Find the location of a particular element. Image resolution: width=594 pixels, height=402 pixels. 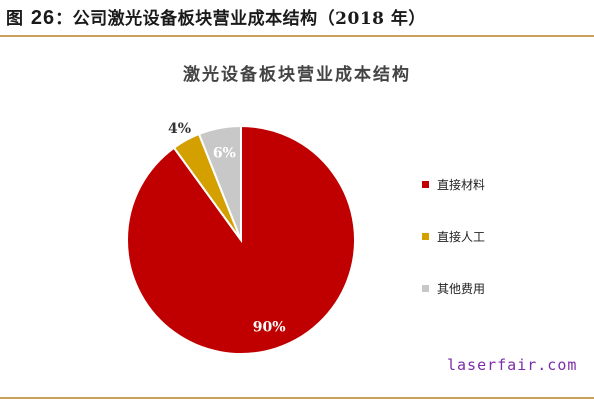

chart-title: 激光设备板块营业成本结构 is located at coordinates (297, 75).